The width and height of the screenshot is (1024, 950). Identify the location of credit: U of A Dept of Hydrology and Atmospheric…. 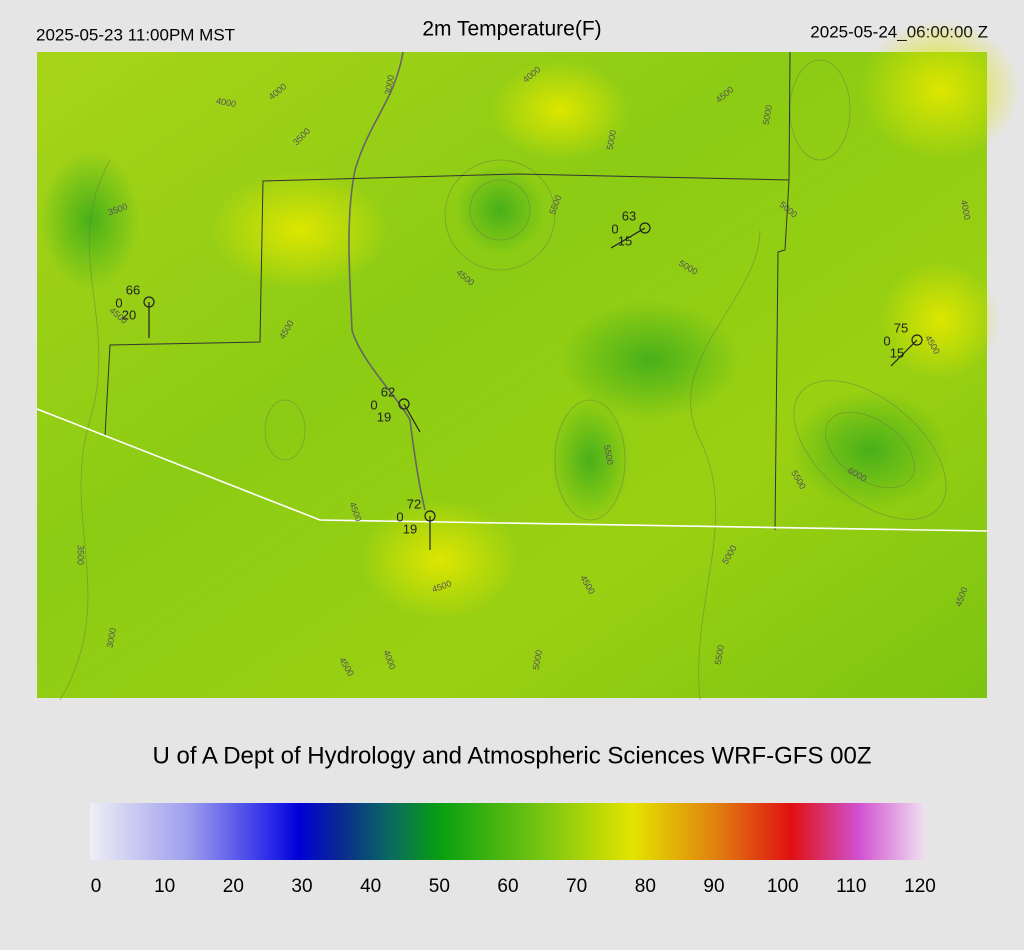
(512, 755).